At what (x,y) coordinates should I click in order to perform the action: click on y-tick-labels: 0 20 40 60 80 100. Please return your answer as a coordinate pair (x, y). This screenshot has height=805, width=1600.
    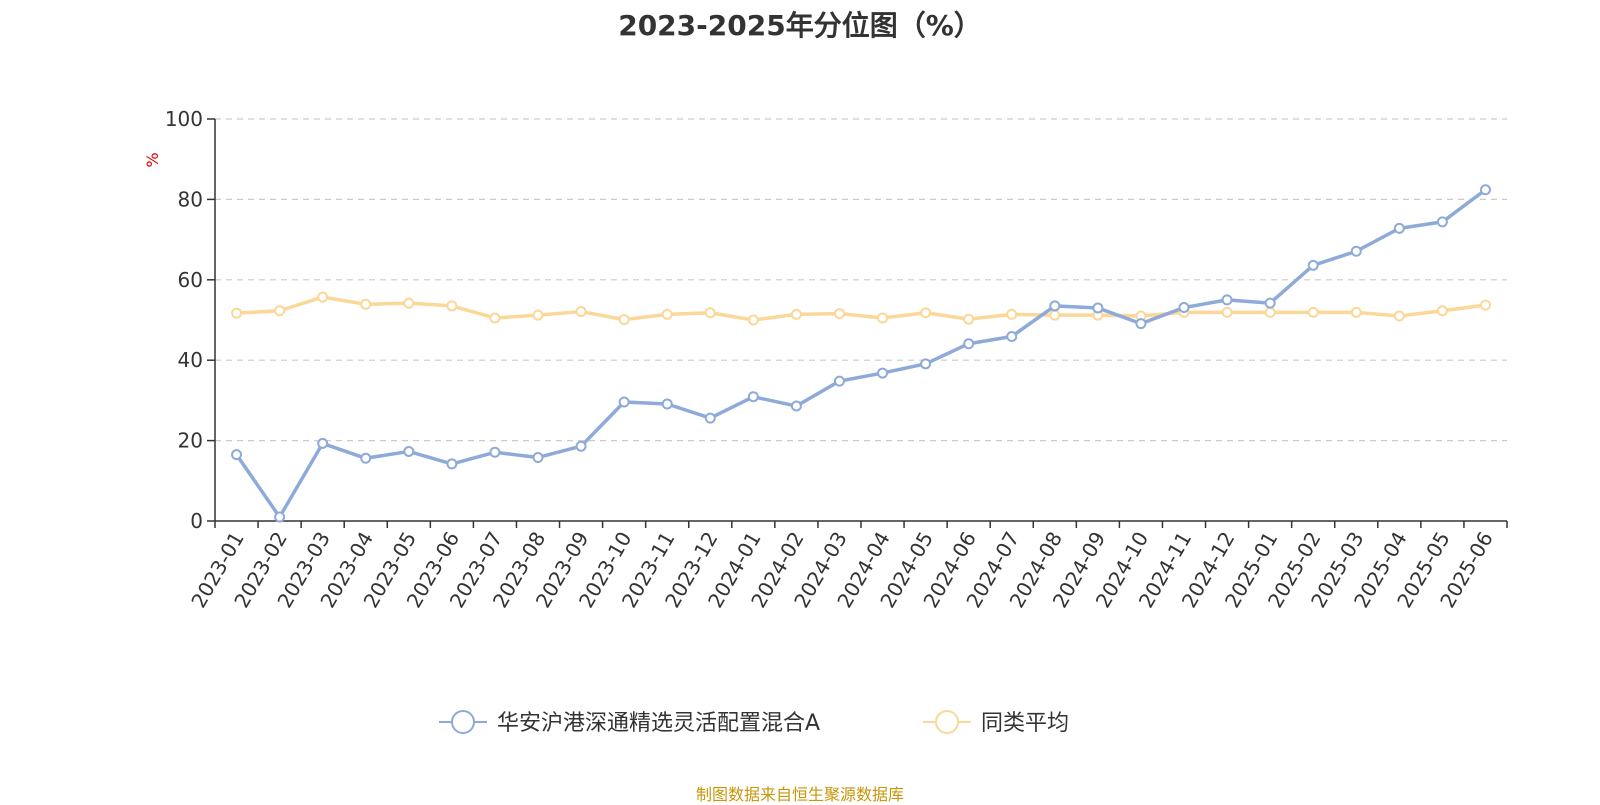
    Looking at the image, I should click on (184, 320).